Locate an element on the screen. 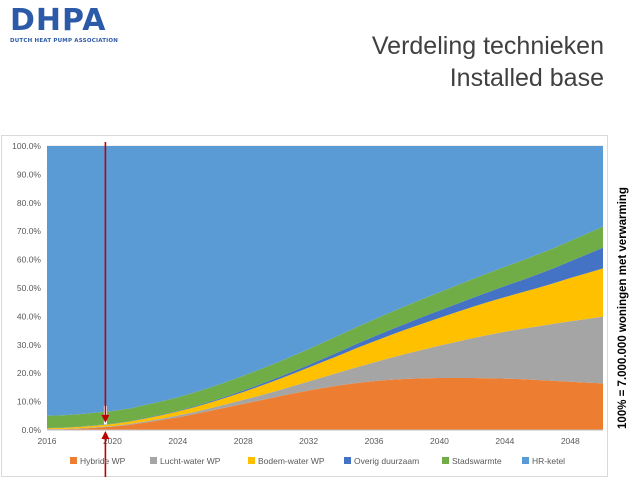 The width and height of the screenshot is (638, 479). x-tick-label: 2040 is located at coordinates (439, 441).